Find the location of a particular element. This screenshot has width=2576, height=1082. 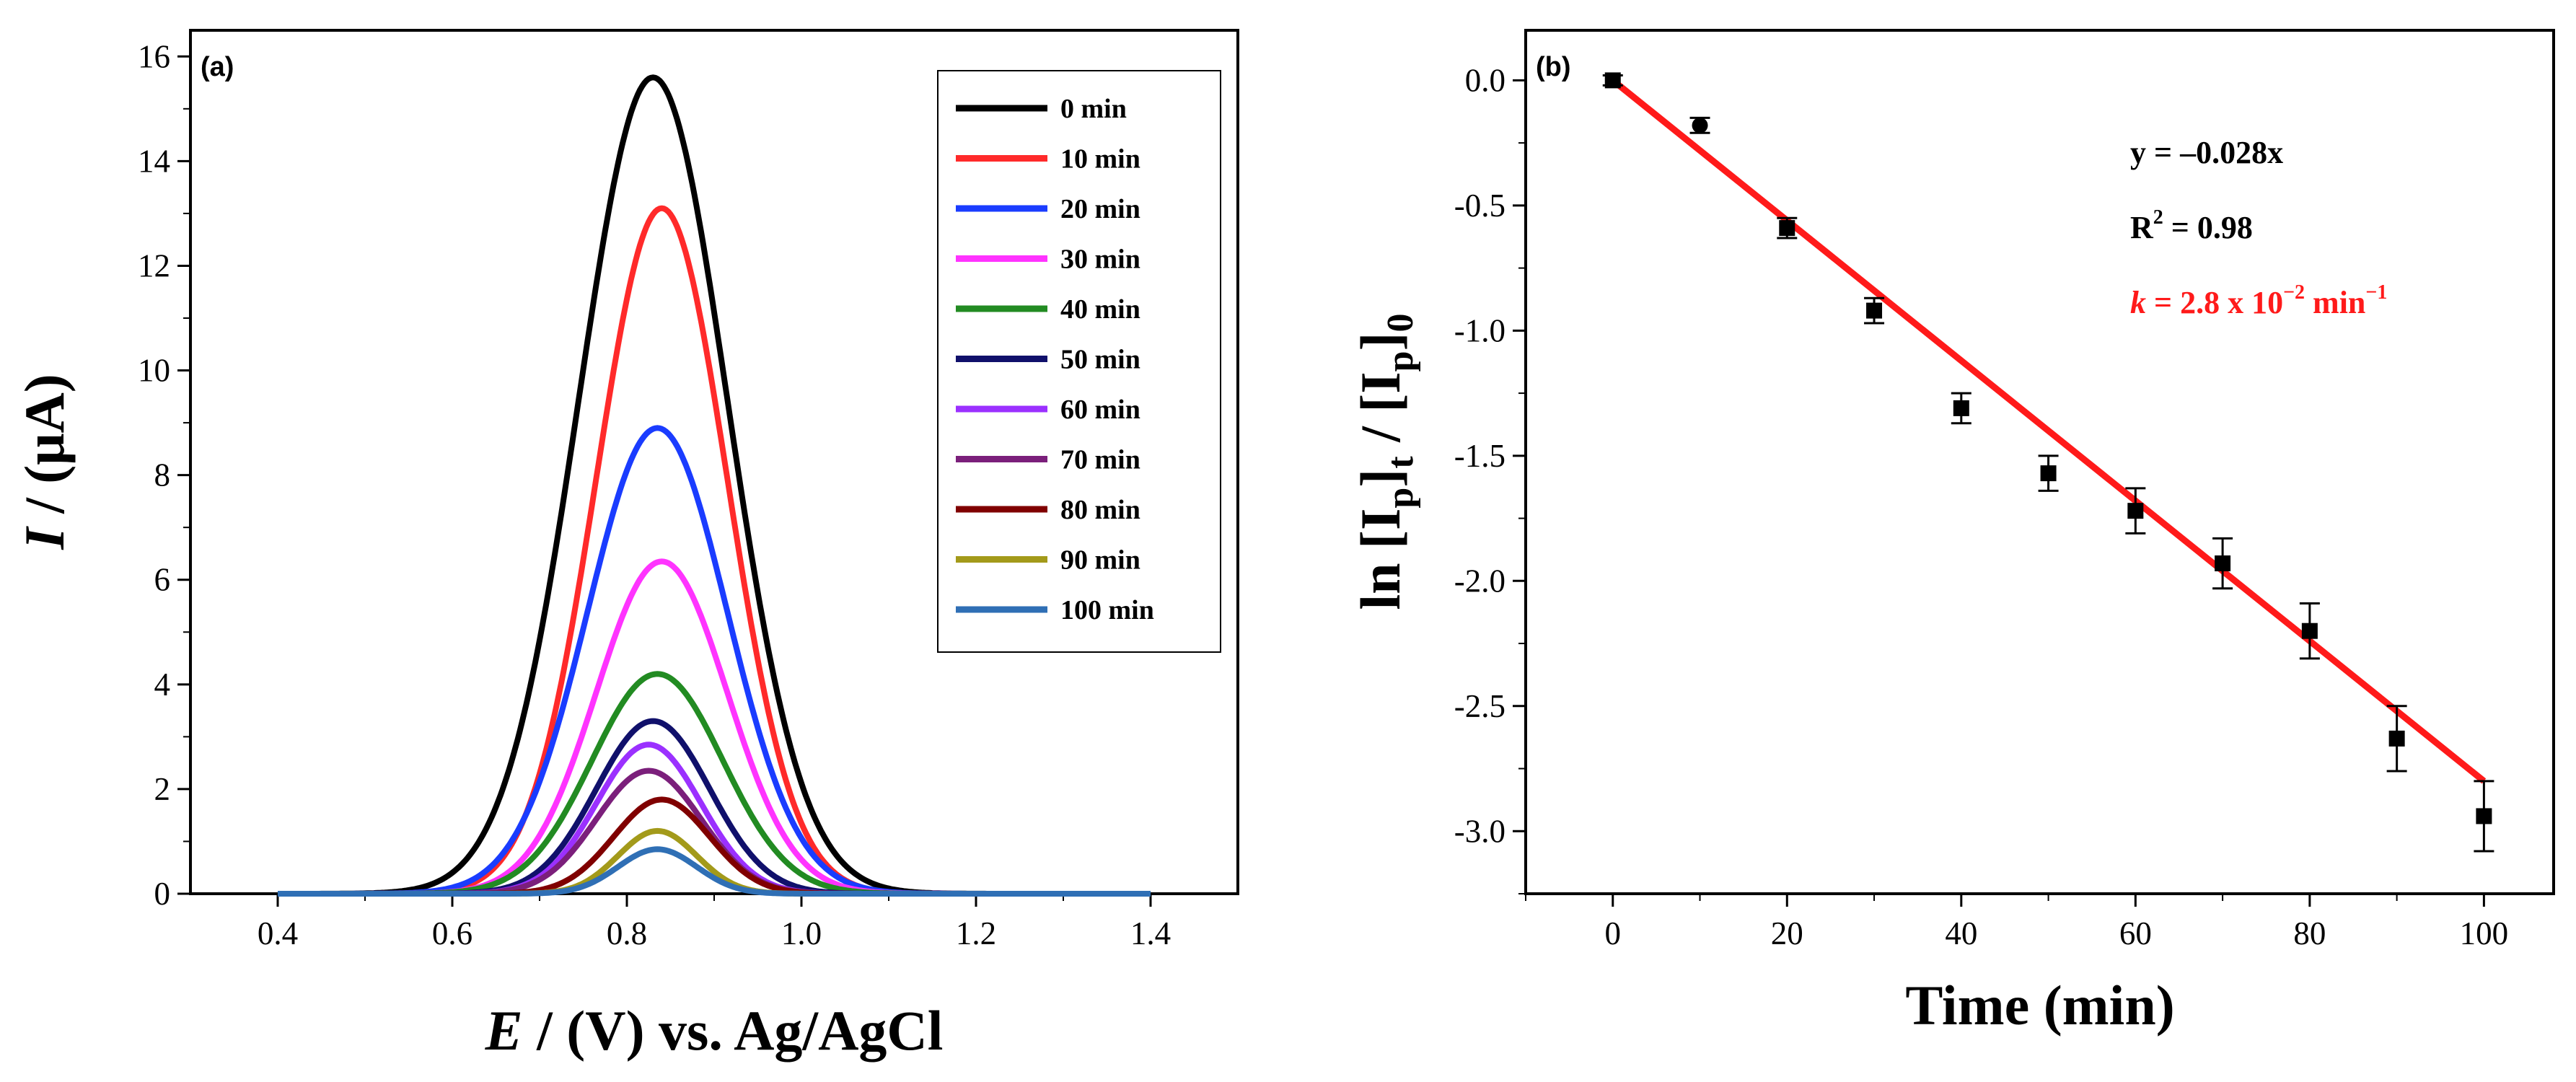

legend-label: 80 min is located at coordinates (1100, 510).